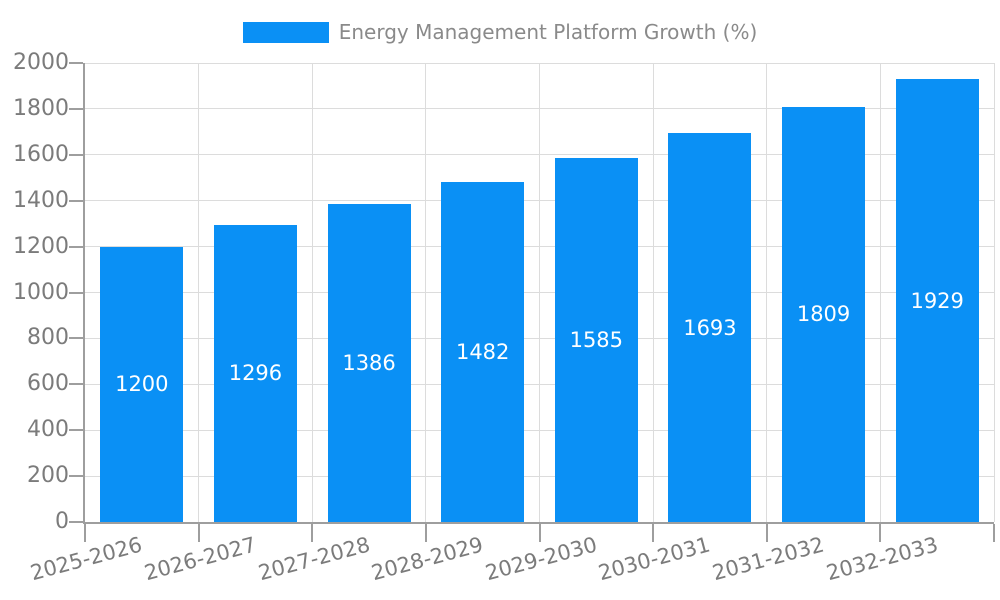  I want to click on bar: 1386, so click(369, 362).